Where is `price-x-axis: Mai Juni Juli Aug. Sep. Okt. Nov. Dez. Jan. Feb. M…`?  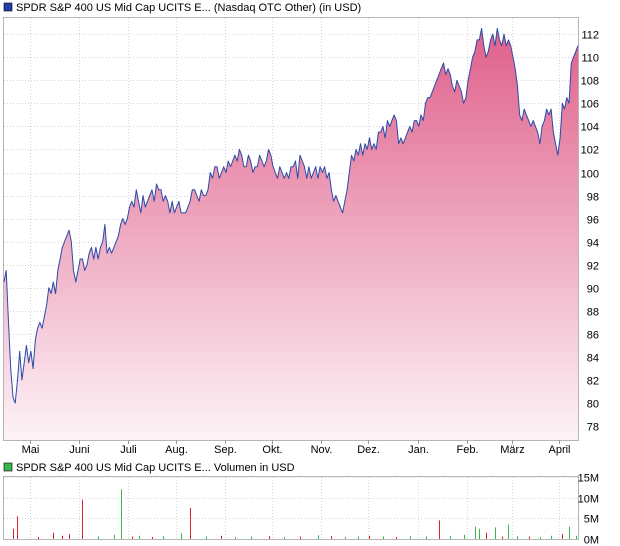
price-x-axis: Mai Juni Juli Aug. Sep. Okt. Nov. Dez. Jan. Feb. M… is located at coordinates (296, 448).